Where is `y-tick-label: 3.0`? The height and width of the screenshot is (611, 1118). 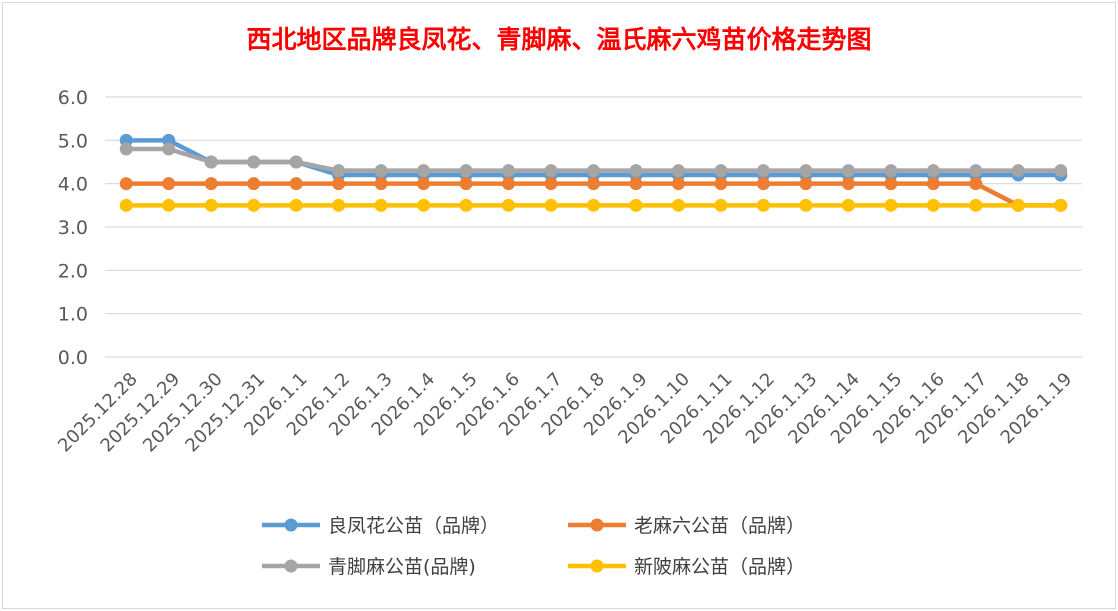
y-tick-label: 3.0 is located at coordinates (73, 228).